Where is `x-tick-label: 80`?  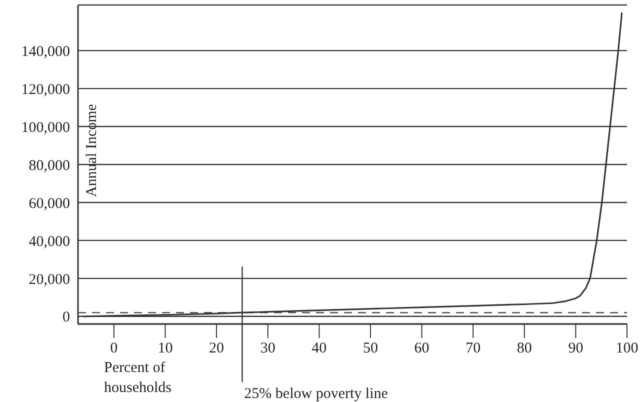
x-tick-label: 80 is located at coordinates (524, 348).